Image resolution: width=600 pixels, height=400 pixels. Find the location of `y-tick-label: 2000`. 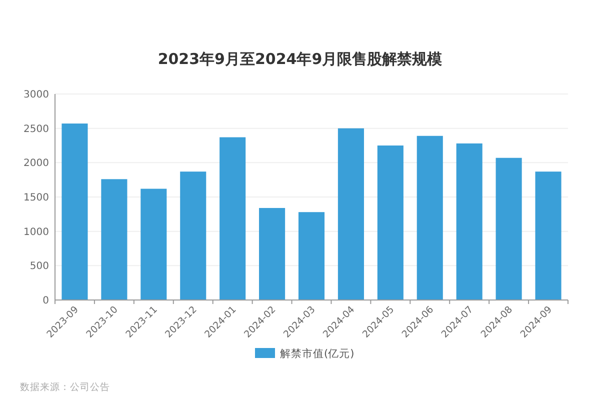

y-tick-label: 2000 is located at coordinates (36, 164).